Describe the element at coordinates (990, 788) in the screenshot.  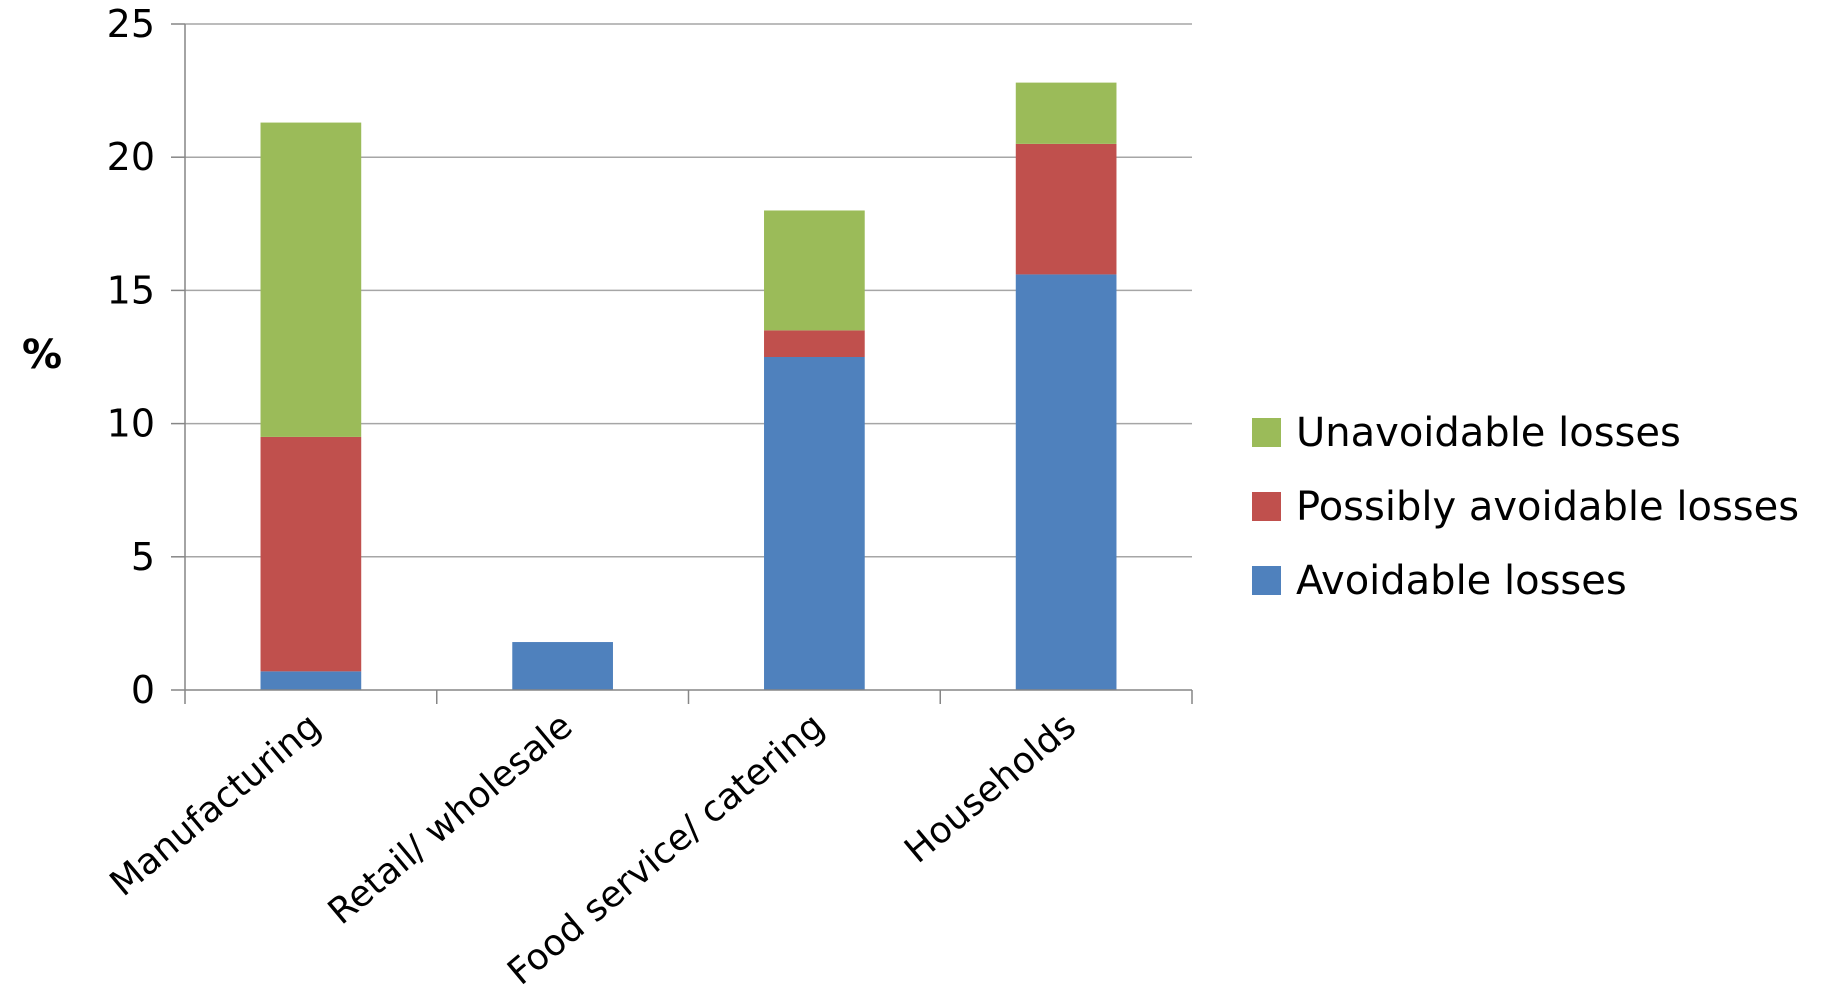
I see `x-category-label: Households` at that location.